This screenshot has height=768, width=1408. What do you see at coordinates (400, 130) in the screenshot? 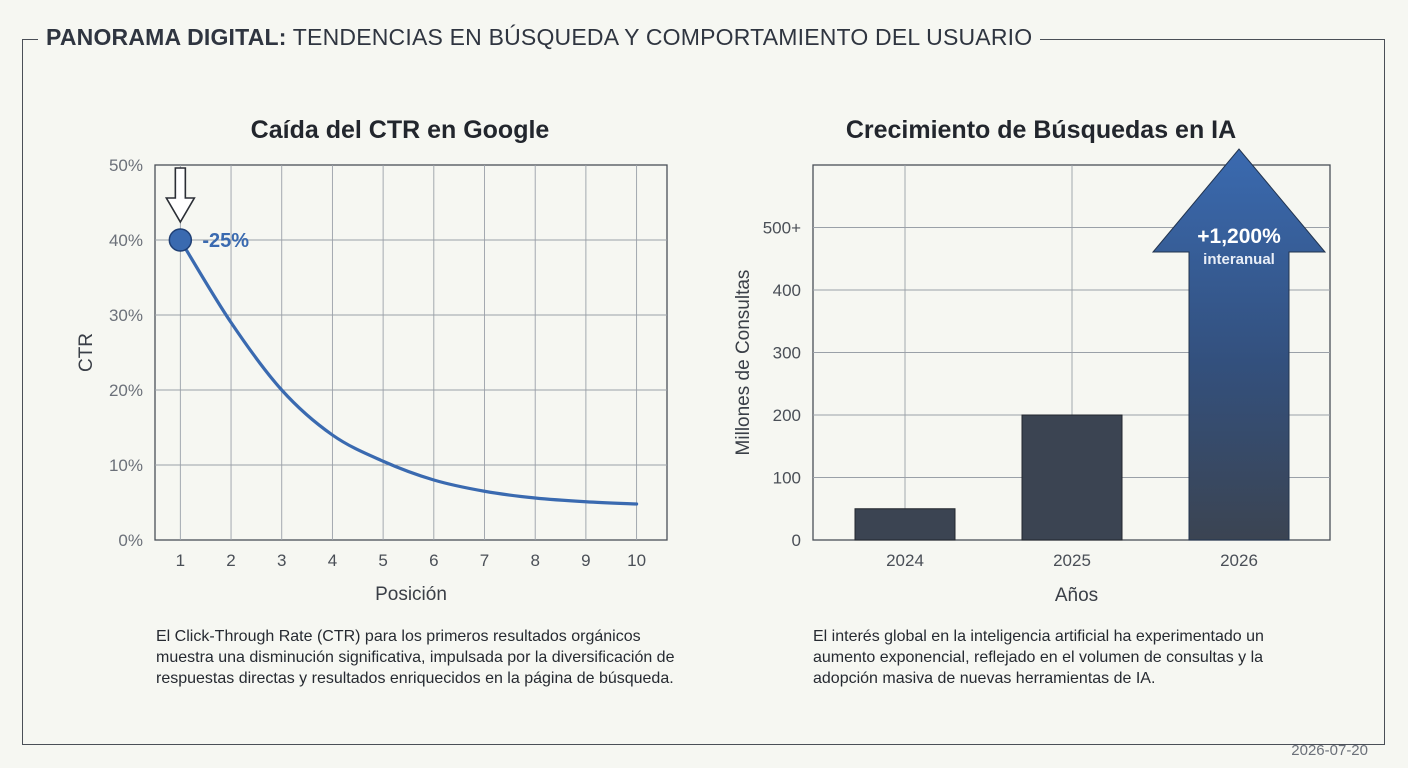
I see `ctr-chart-title: Caída del CTR en Google` at bounding box center [400, 130].